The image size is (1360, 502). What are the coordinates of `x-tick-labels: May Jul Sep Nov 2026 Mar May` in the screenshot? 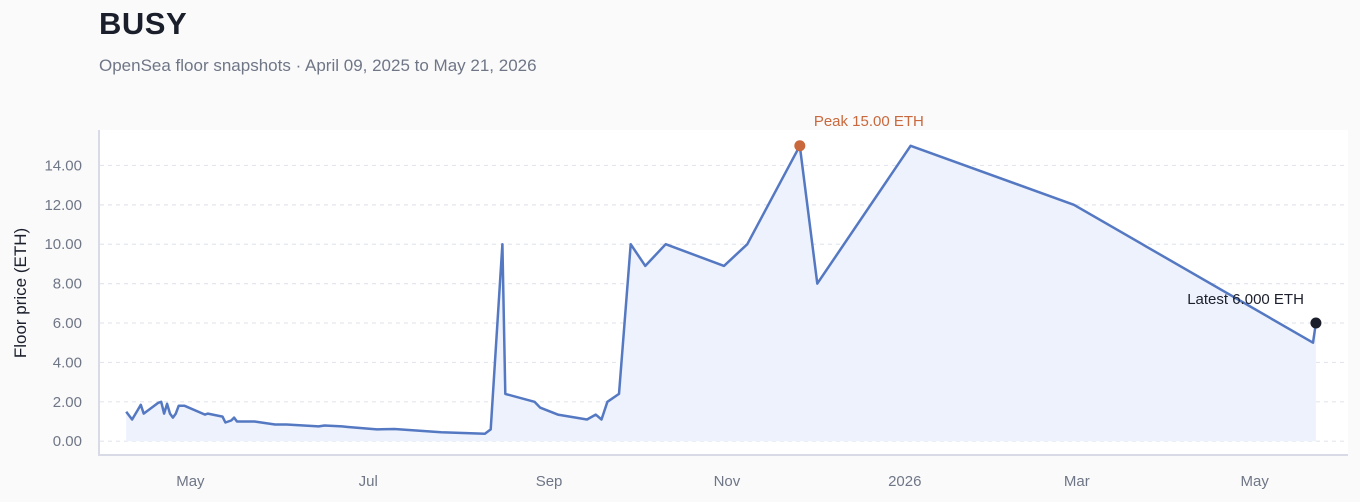 It's located at (722, 481).